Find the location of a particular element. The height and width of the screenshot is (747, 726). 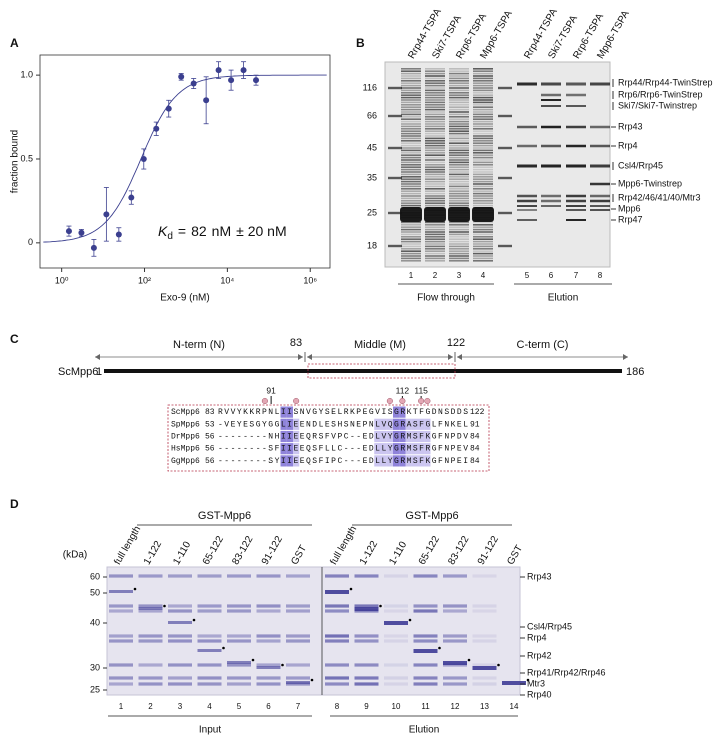

panel-label: B is located at coordinates (360, 43).